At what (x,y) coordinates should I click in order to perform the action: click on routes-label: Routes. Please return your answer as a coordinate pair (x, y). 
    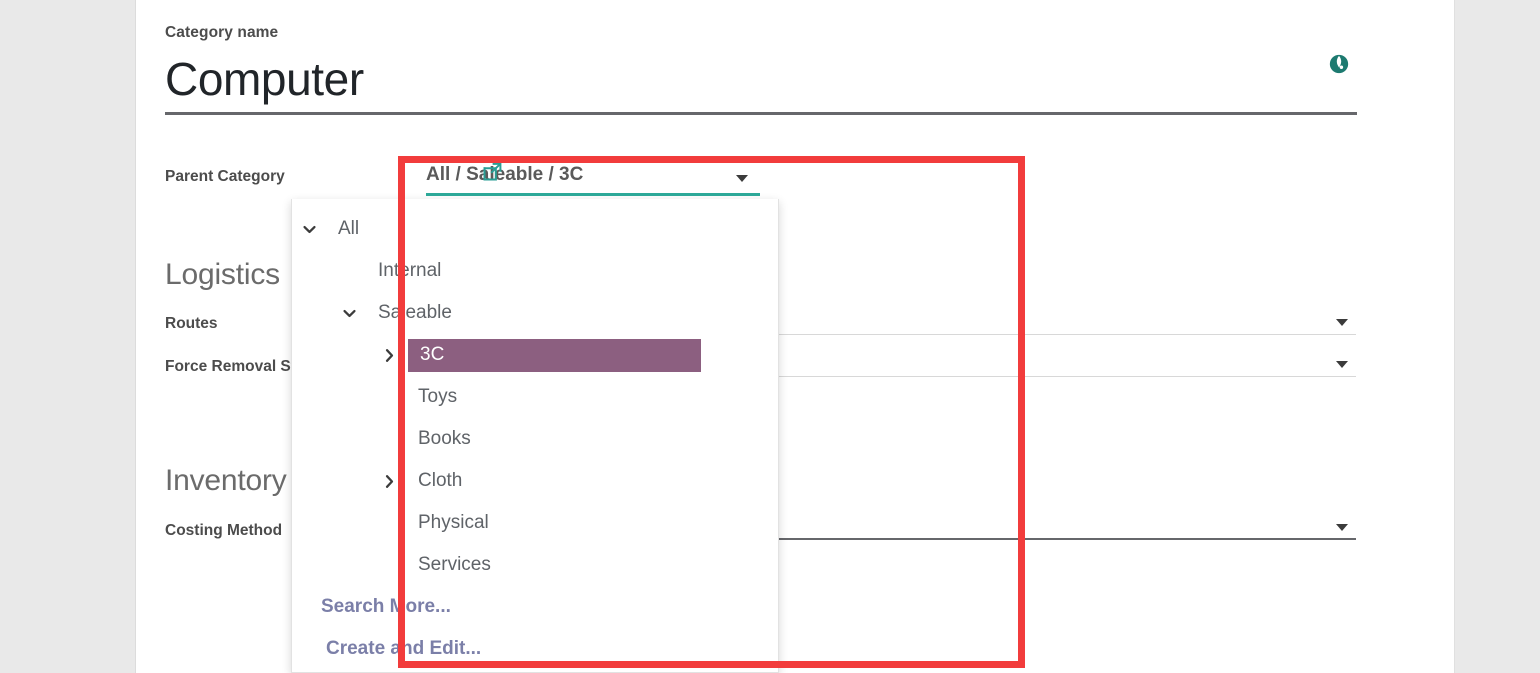
    Looking at the image, I should click on (191, 323).